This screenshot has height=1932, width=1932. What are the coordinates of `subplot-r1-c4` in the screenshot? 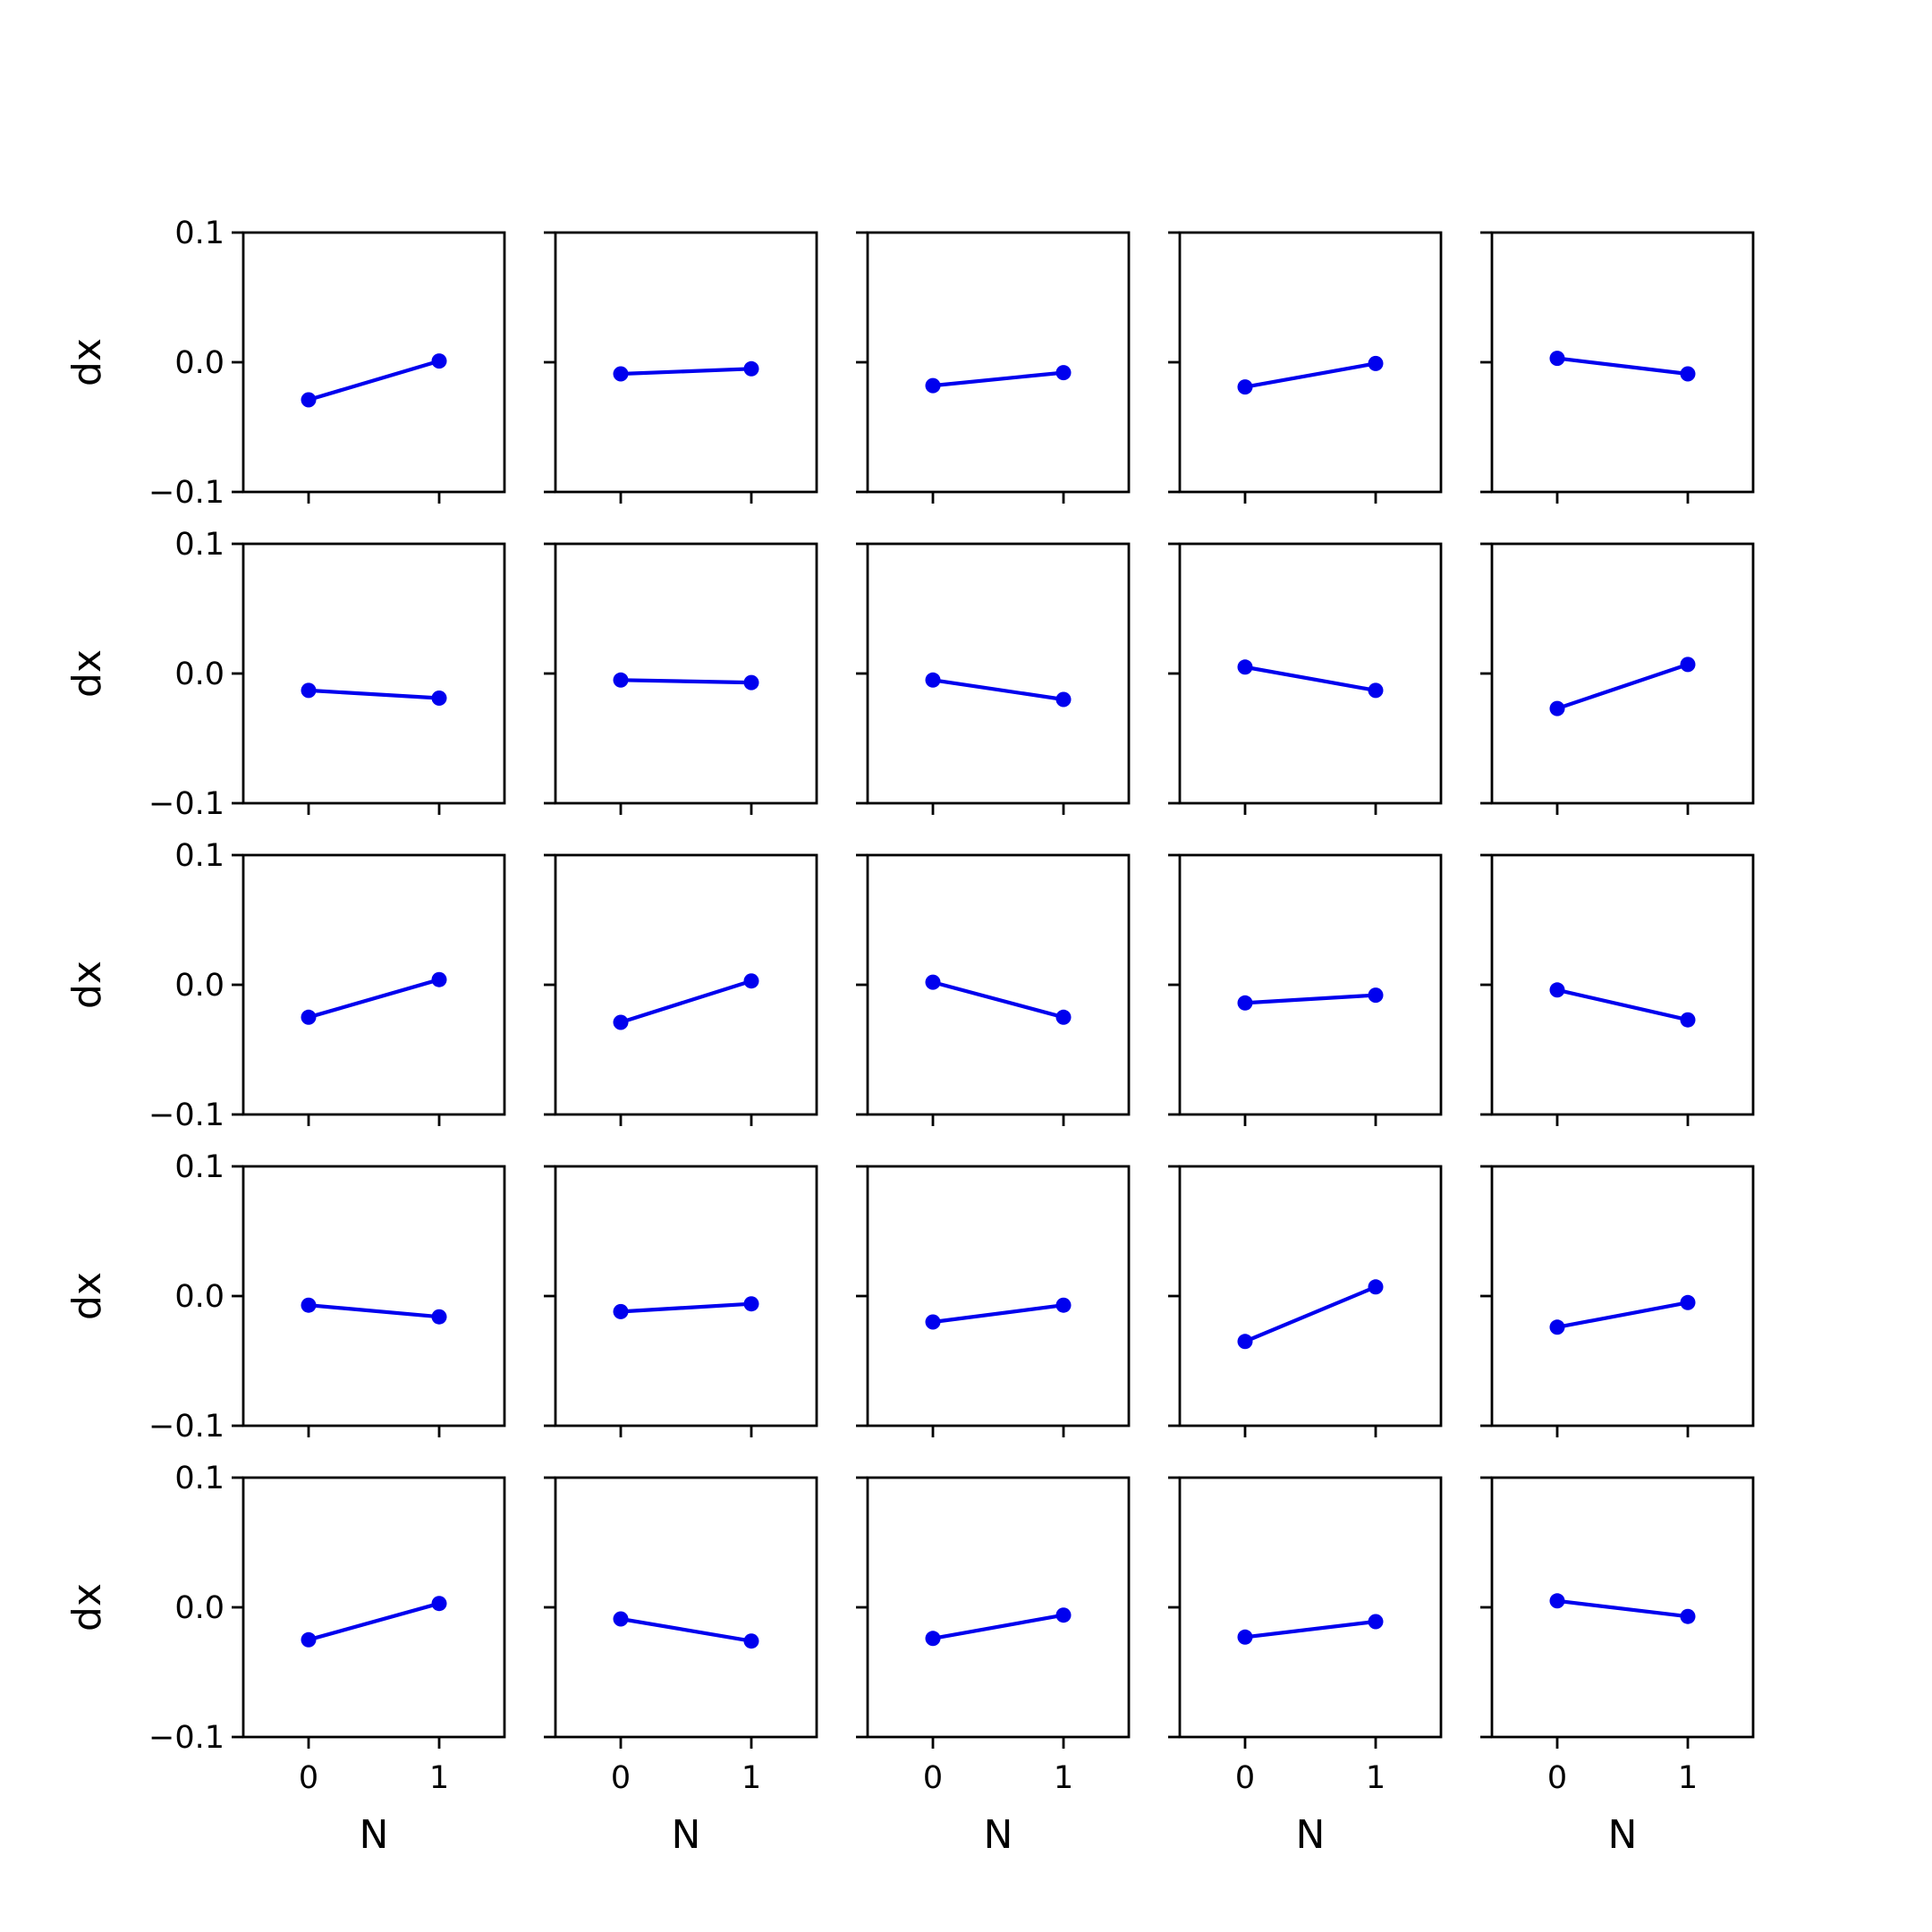 It's located at (1304, 368).